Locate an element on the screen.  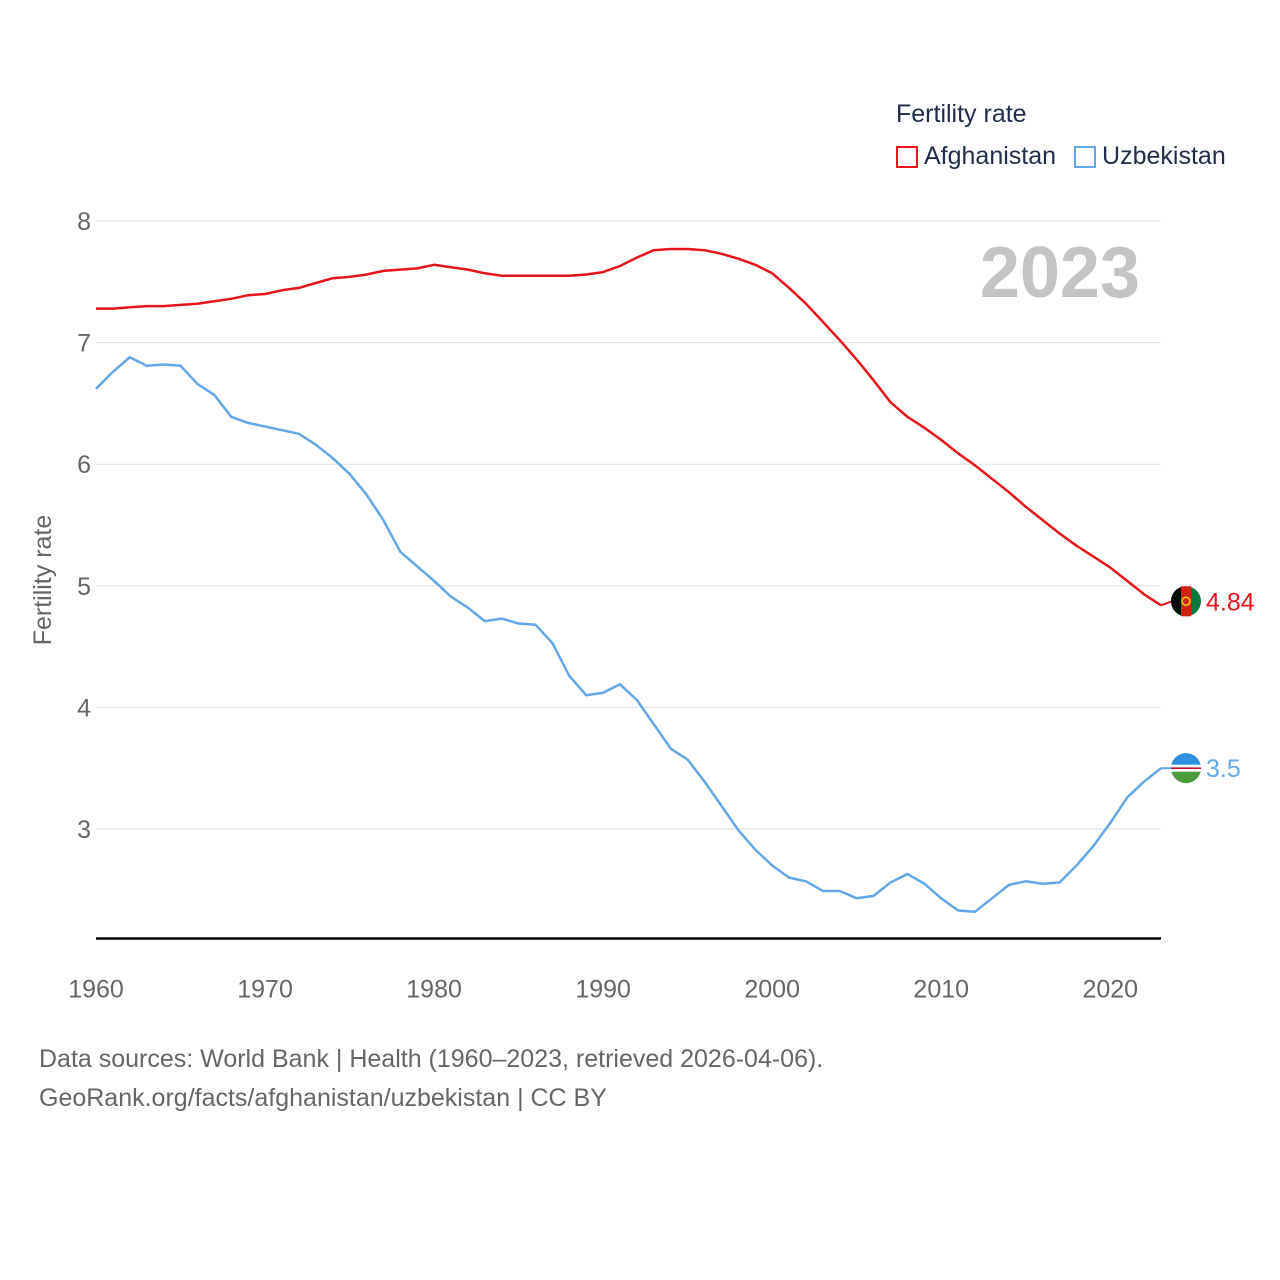
flag-afghanistan is located at coordinates (1186, 601).